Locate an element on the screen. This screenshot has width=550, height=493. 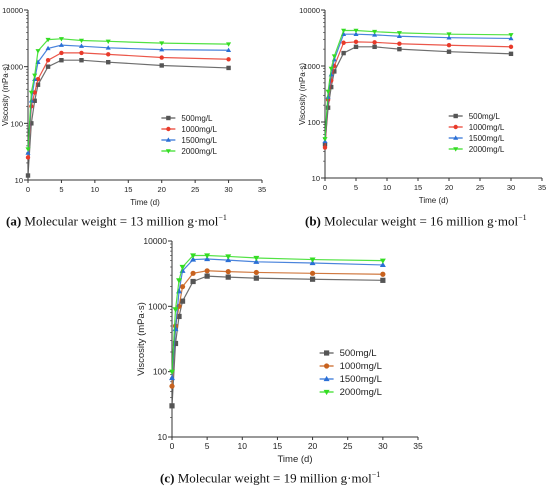
x-tick-label: 20 is located at coordinates (449, 187).